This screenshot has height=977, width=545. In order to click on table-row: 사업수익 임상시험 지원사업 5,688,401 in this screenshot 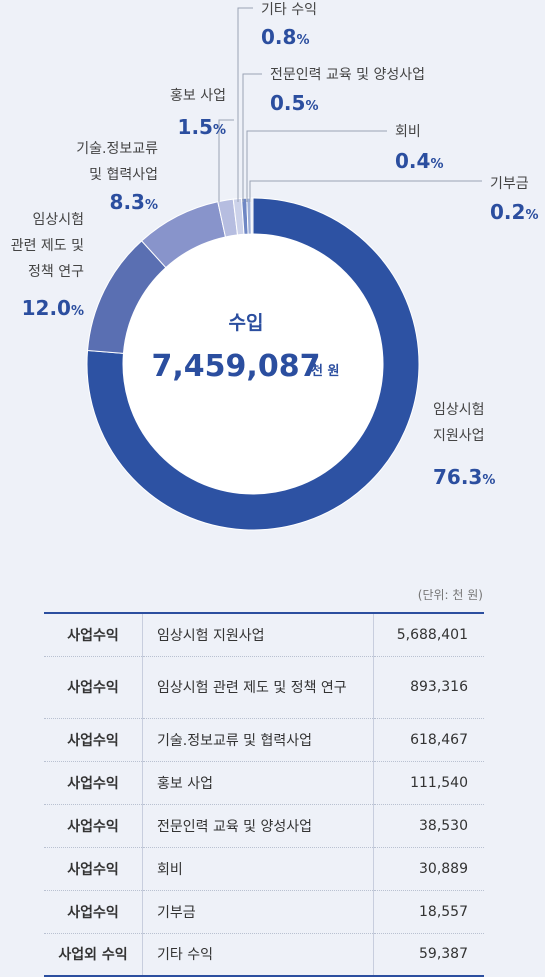, I will do `click(264, 635)`.